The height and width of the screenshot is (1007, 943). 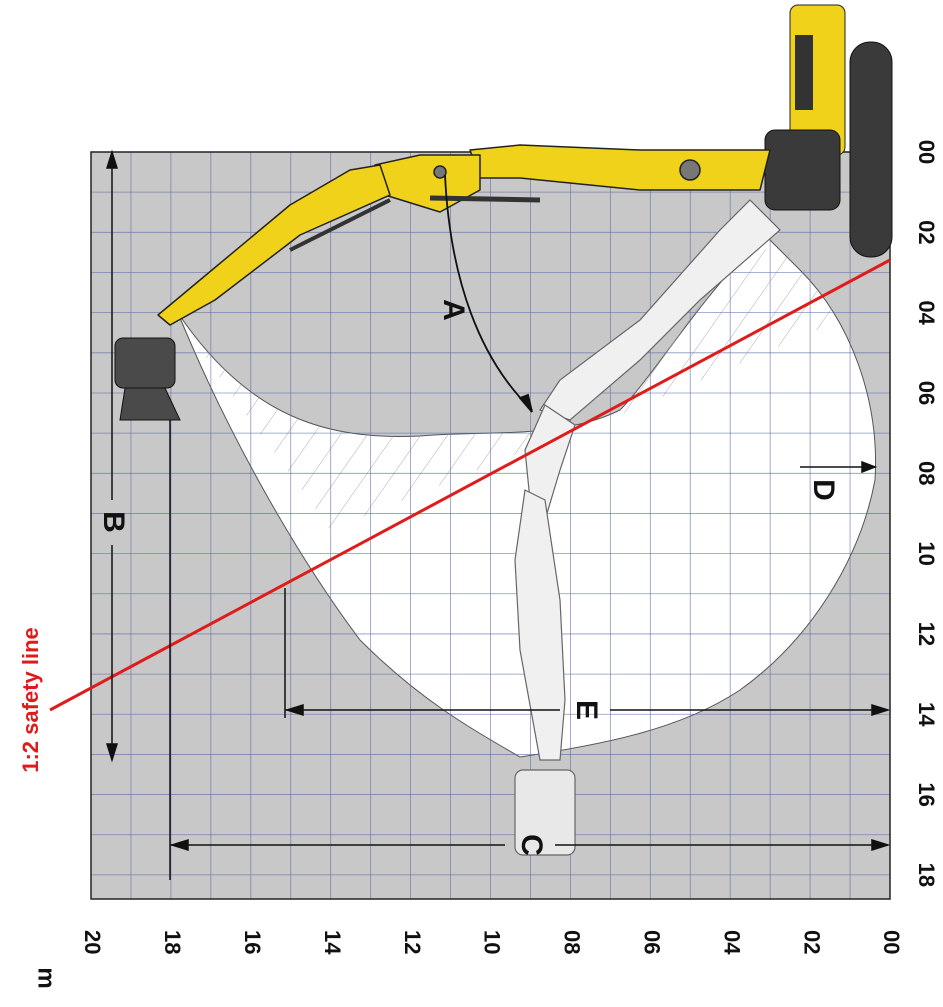 What do you see at coordinates (572, 942) in the screenshot?
I see `height-tick-label: 08` at bounding box center [572, 942].